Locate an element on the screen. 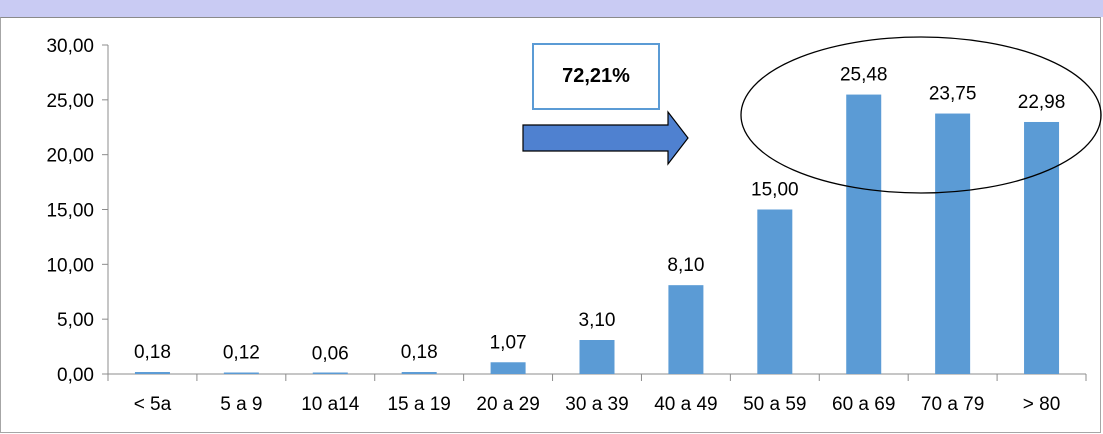 The height and width of the screenshot is (434, 1103). x-tick-label: 5 a 9 is located at coordinates (241, 404).